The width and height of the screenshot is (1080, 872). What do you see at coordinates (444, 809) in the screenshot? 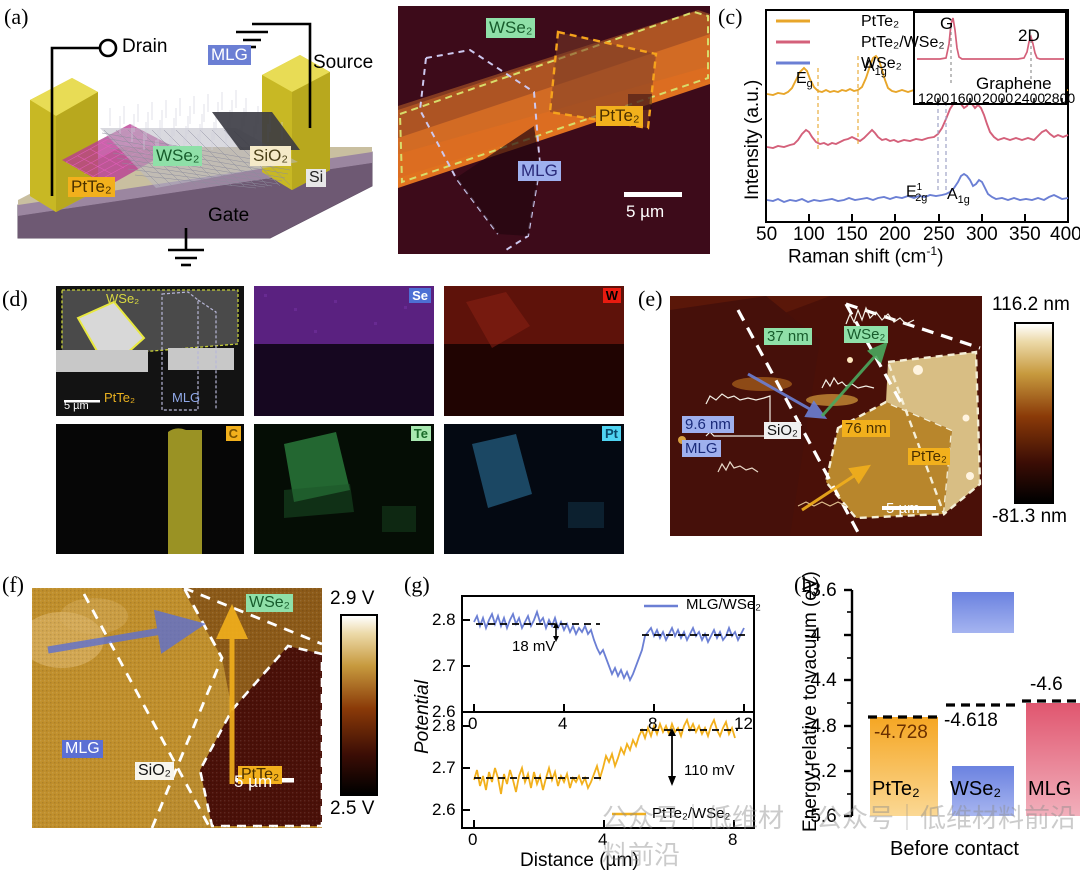
I see `g-lower-ytick-26: 2.6` at bounding box center [444, 809].